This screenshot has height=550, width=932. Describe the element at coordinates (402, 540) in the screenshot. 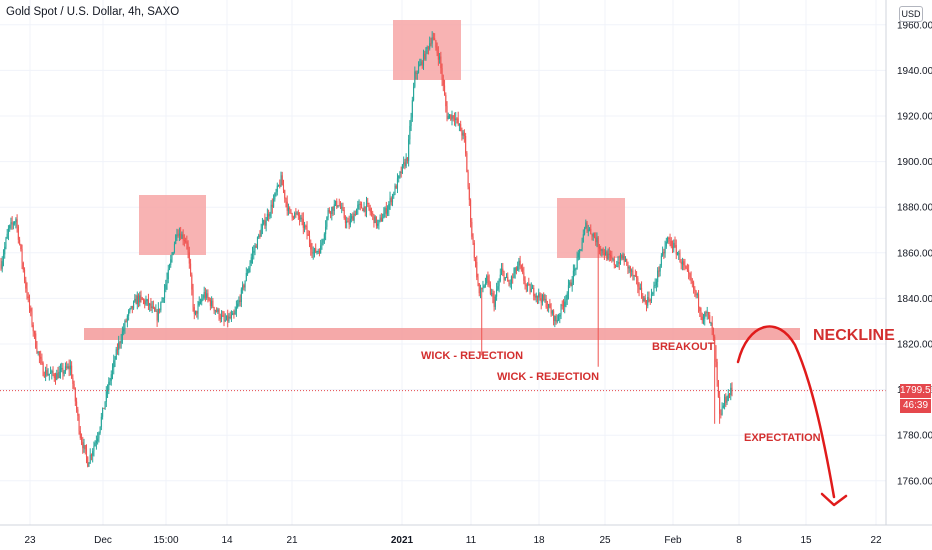

I see `x-tick-label: 2021` at that location.